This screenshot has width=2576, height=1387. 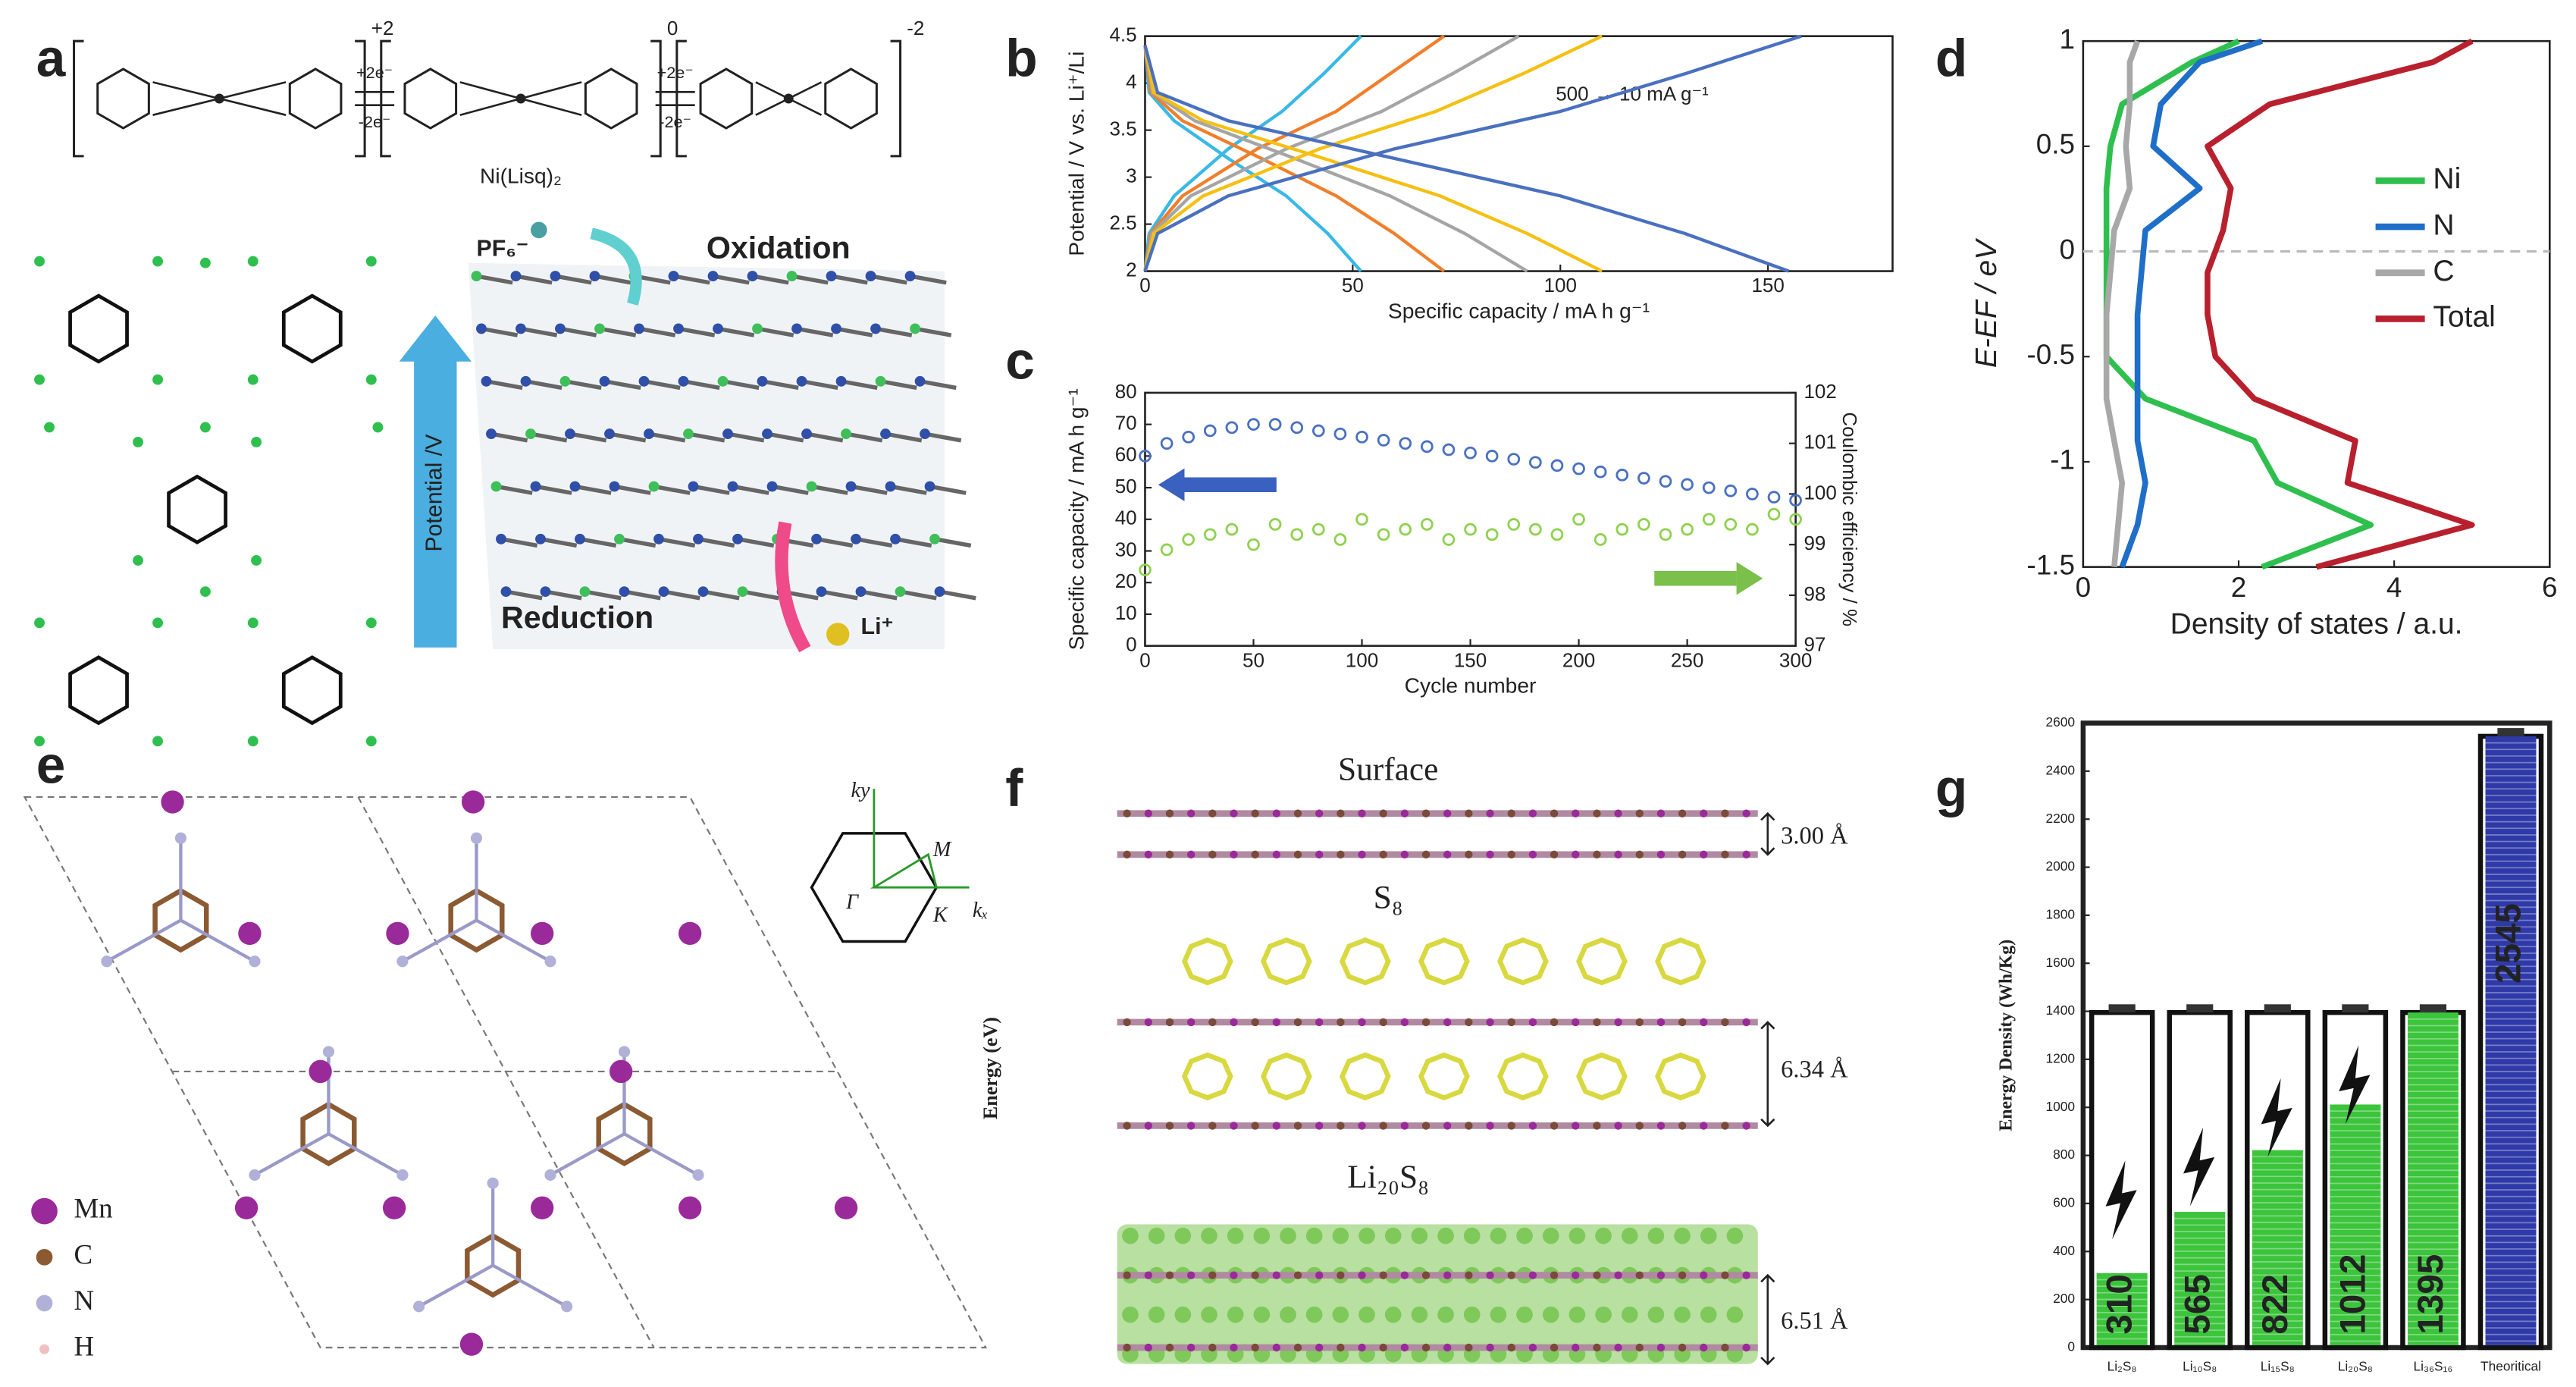 What do you see at coordinates (2431, 1294) in the screenshot?
I see `value-label: 1395` at bounding box center [2431, 1294].